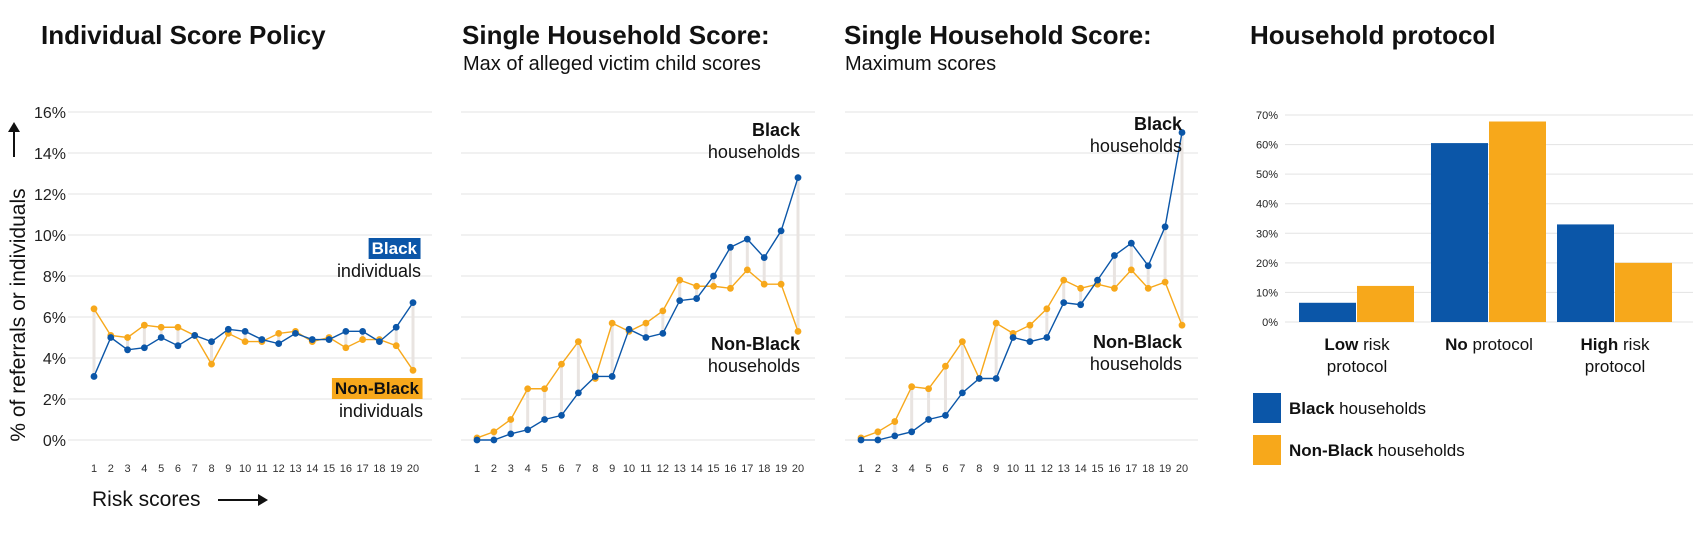 The width and height of the screenshot is (1695, 533). I want to click on nonblack-label-suffix: individuals, so click(381, 411).